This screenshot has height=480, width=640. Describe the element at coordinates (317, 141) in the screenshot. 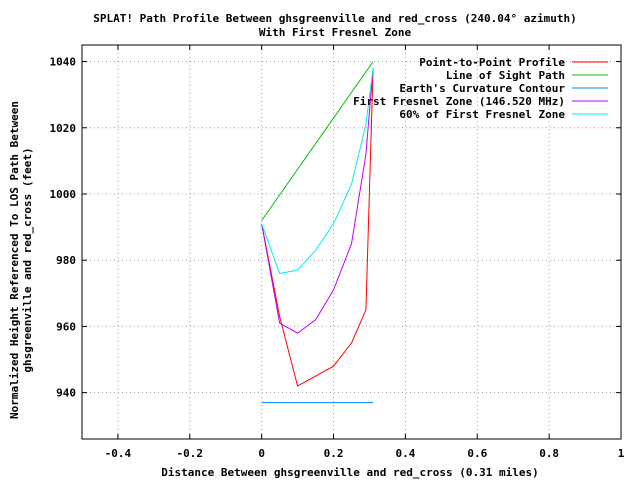

I see `series-line-line-of-sight-path` at that location.